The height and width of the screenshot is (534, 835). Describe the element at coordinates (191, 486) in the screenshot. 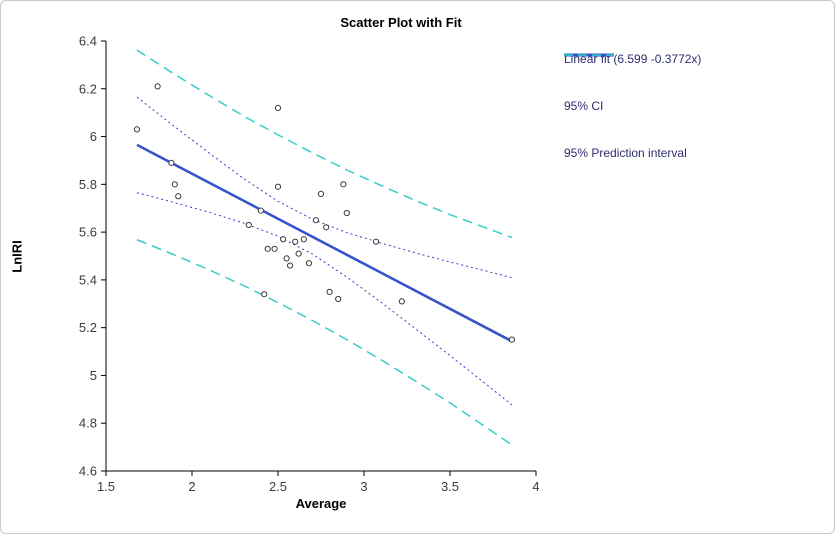

I see `svg-text: 2` at that location.